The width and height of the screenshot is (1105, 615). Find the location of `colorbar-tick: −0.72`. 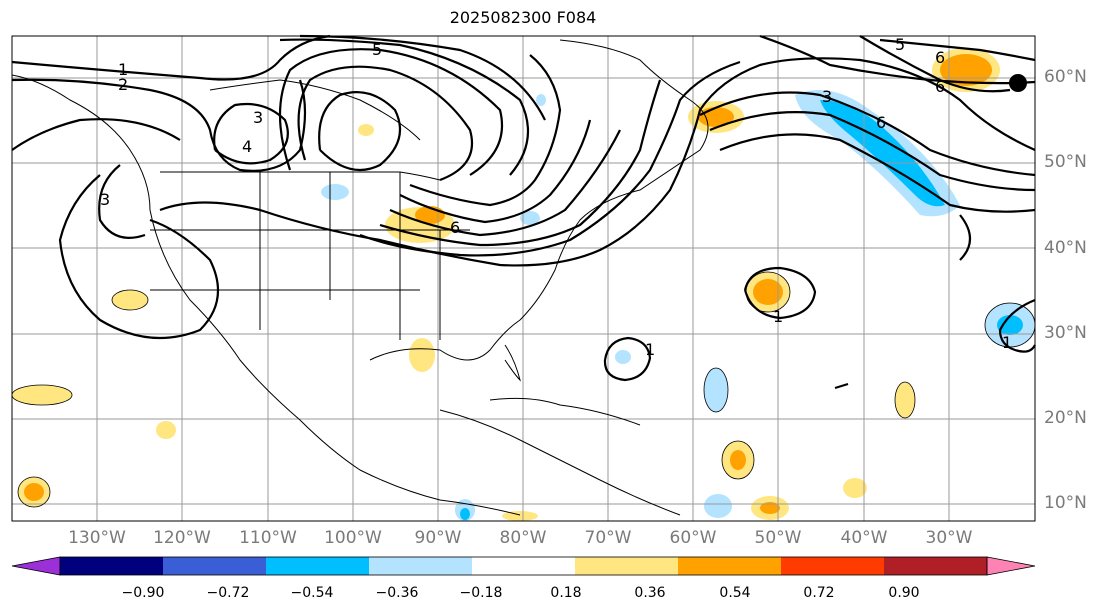

colorbar-tick: −0.72 is located at coordinates (228, 593).